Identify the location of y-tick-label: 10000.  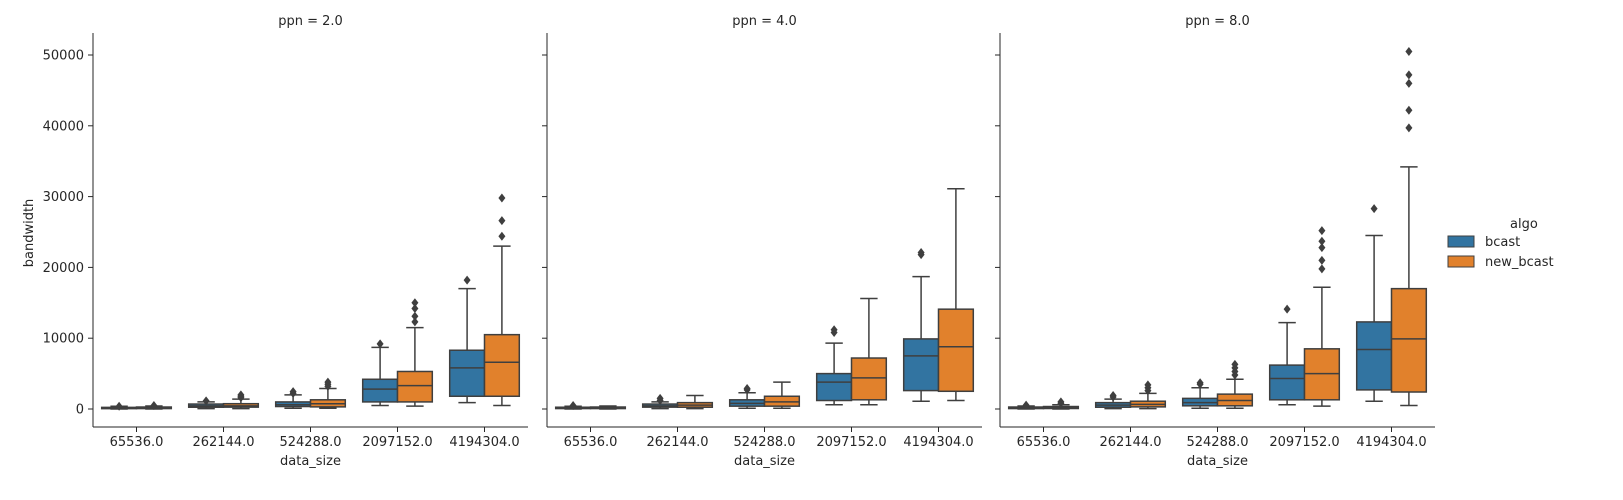
(63, 339).